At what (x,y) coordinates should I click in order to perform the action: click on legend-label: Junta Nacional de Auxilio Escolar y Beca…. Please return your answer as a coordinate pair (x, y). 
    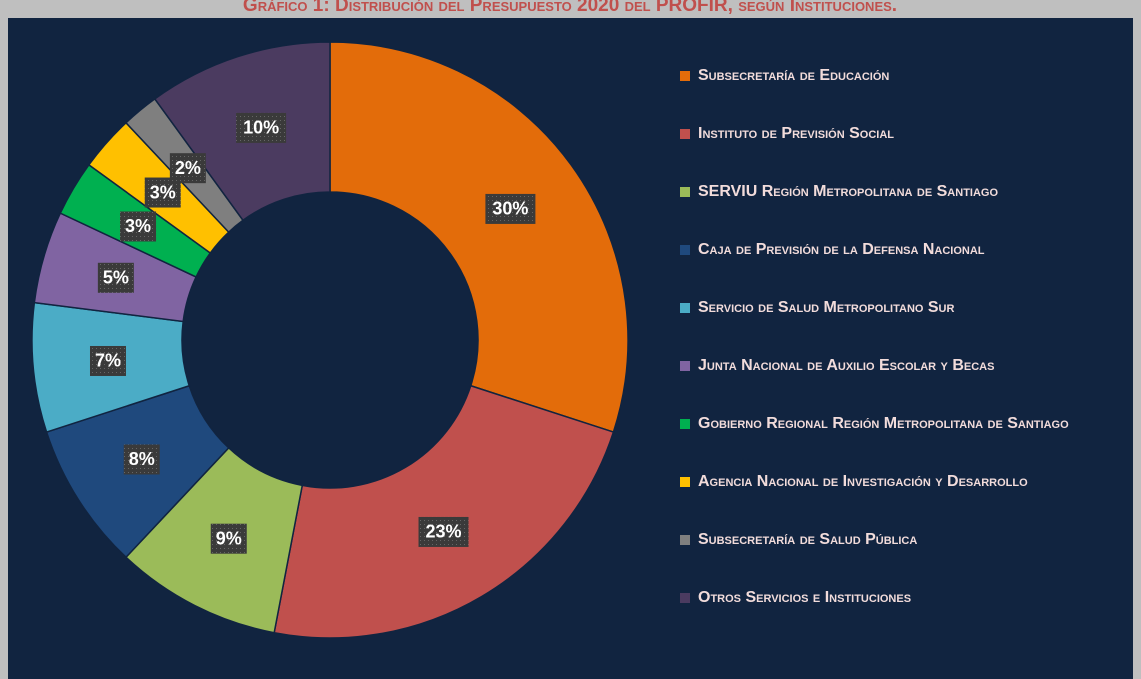
    Looking at the image, I should click on (846, 365).